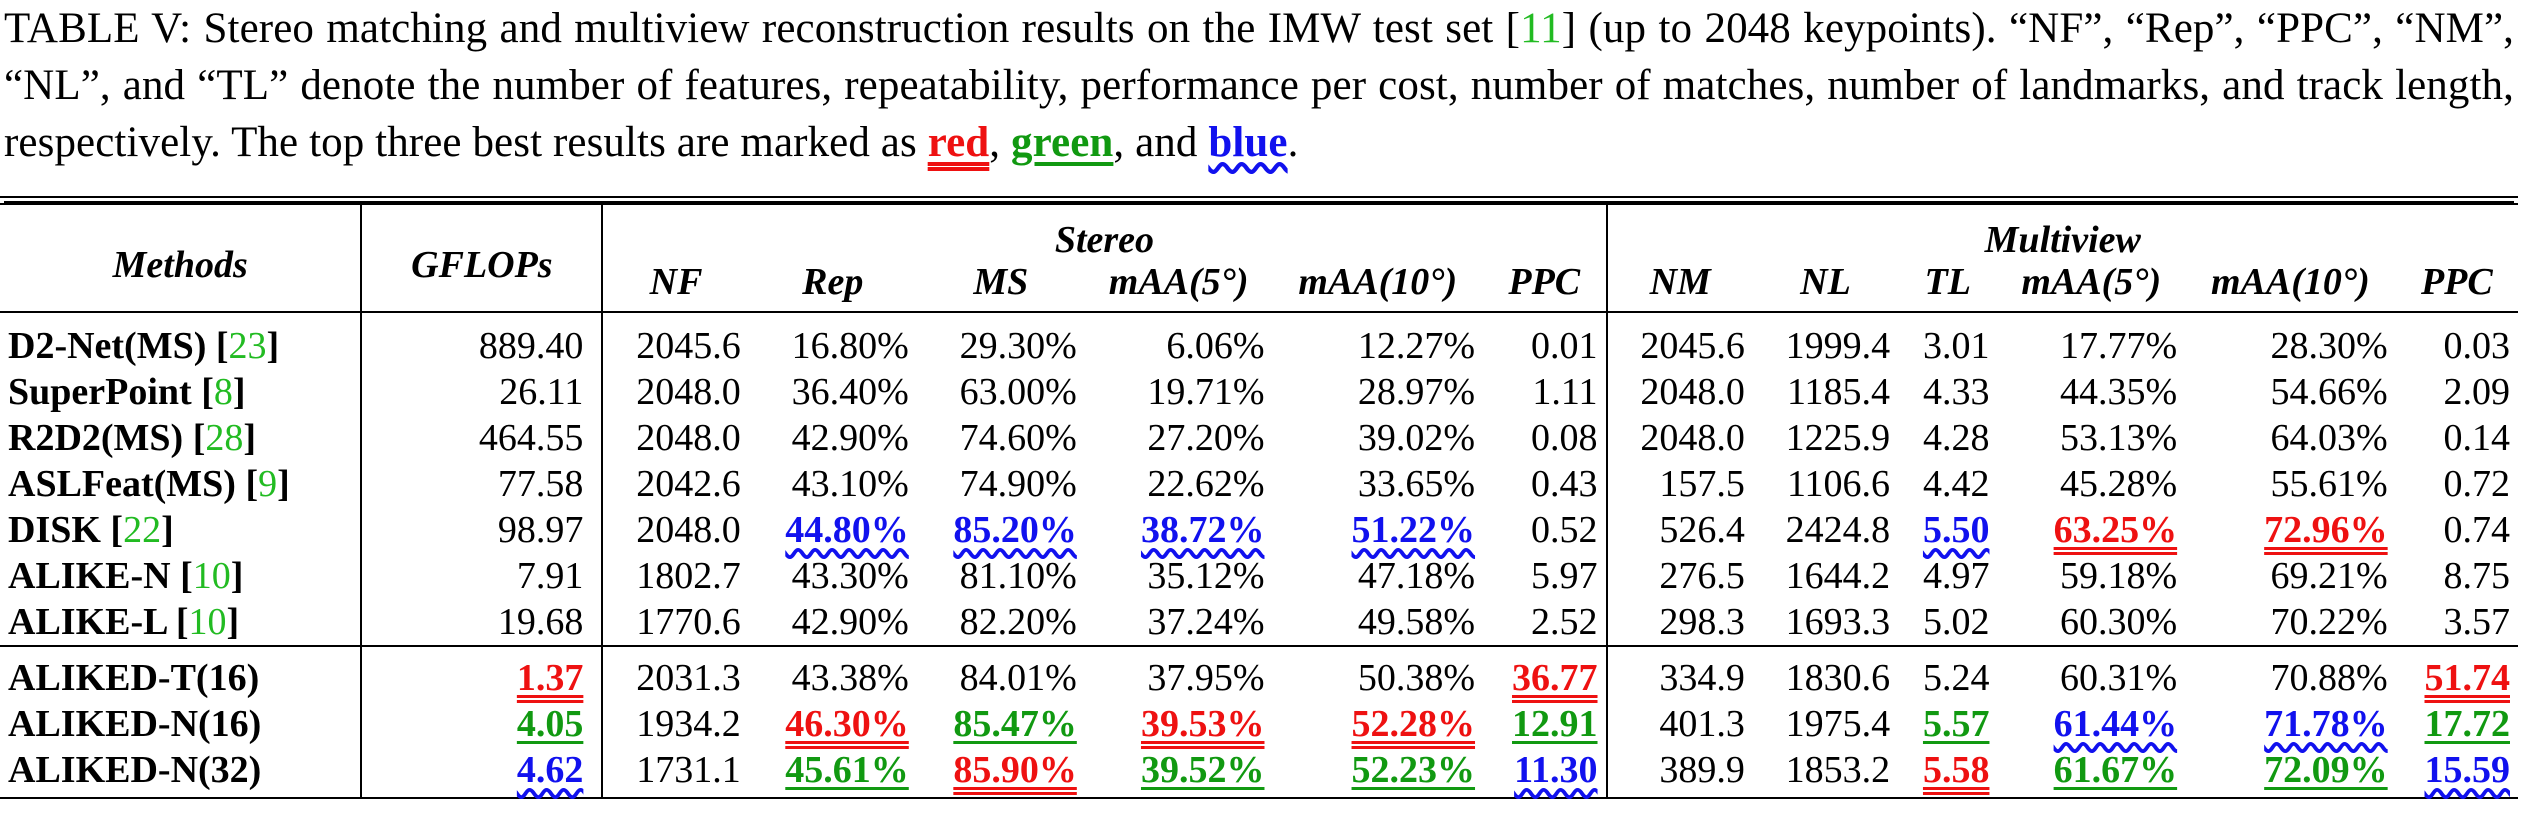  I want to click on value-text: 59.18%, so click(2118, 576).